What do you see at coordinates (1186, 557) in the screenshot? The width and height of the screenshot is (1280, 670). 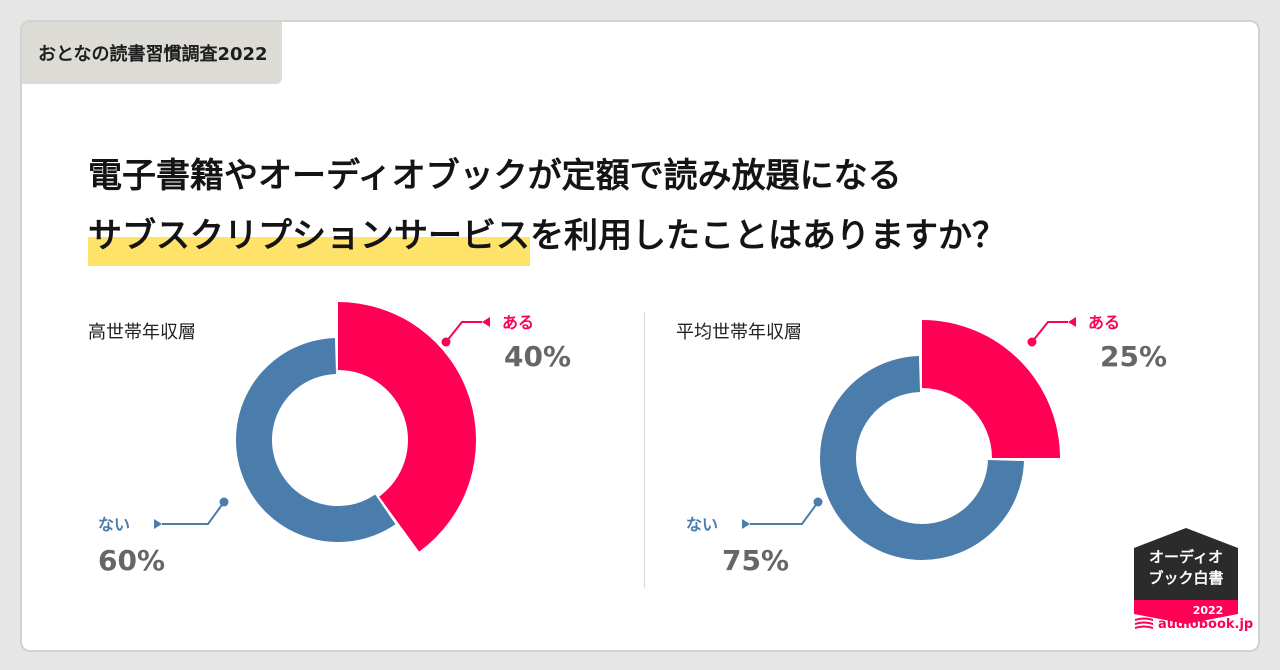 I see `badge-line1: オーディオ` at bounding box center [1186, 557].